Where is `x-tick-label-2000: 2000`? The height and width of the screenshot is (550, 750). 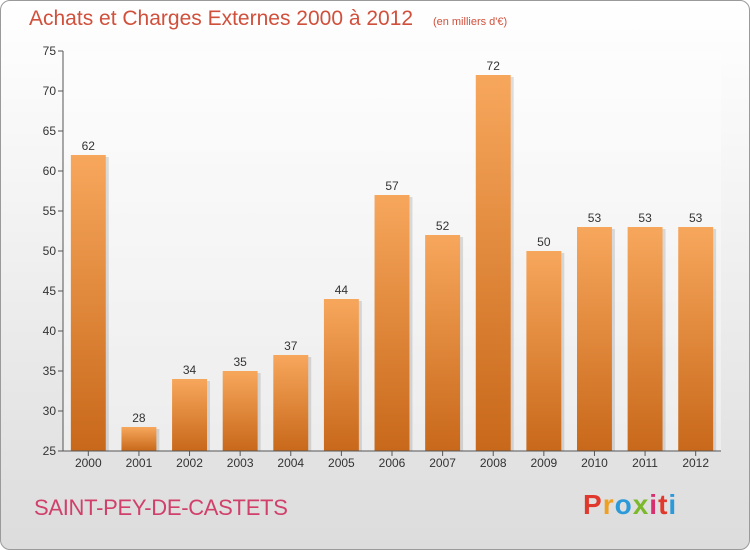
x-tick-label-2000: 2000 is located at coordinates (88, 463).